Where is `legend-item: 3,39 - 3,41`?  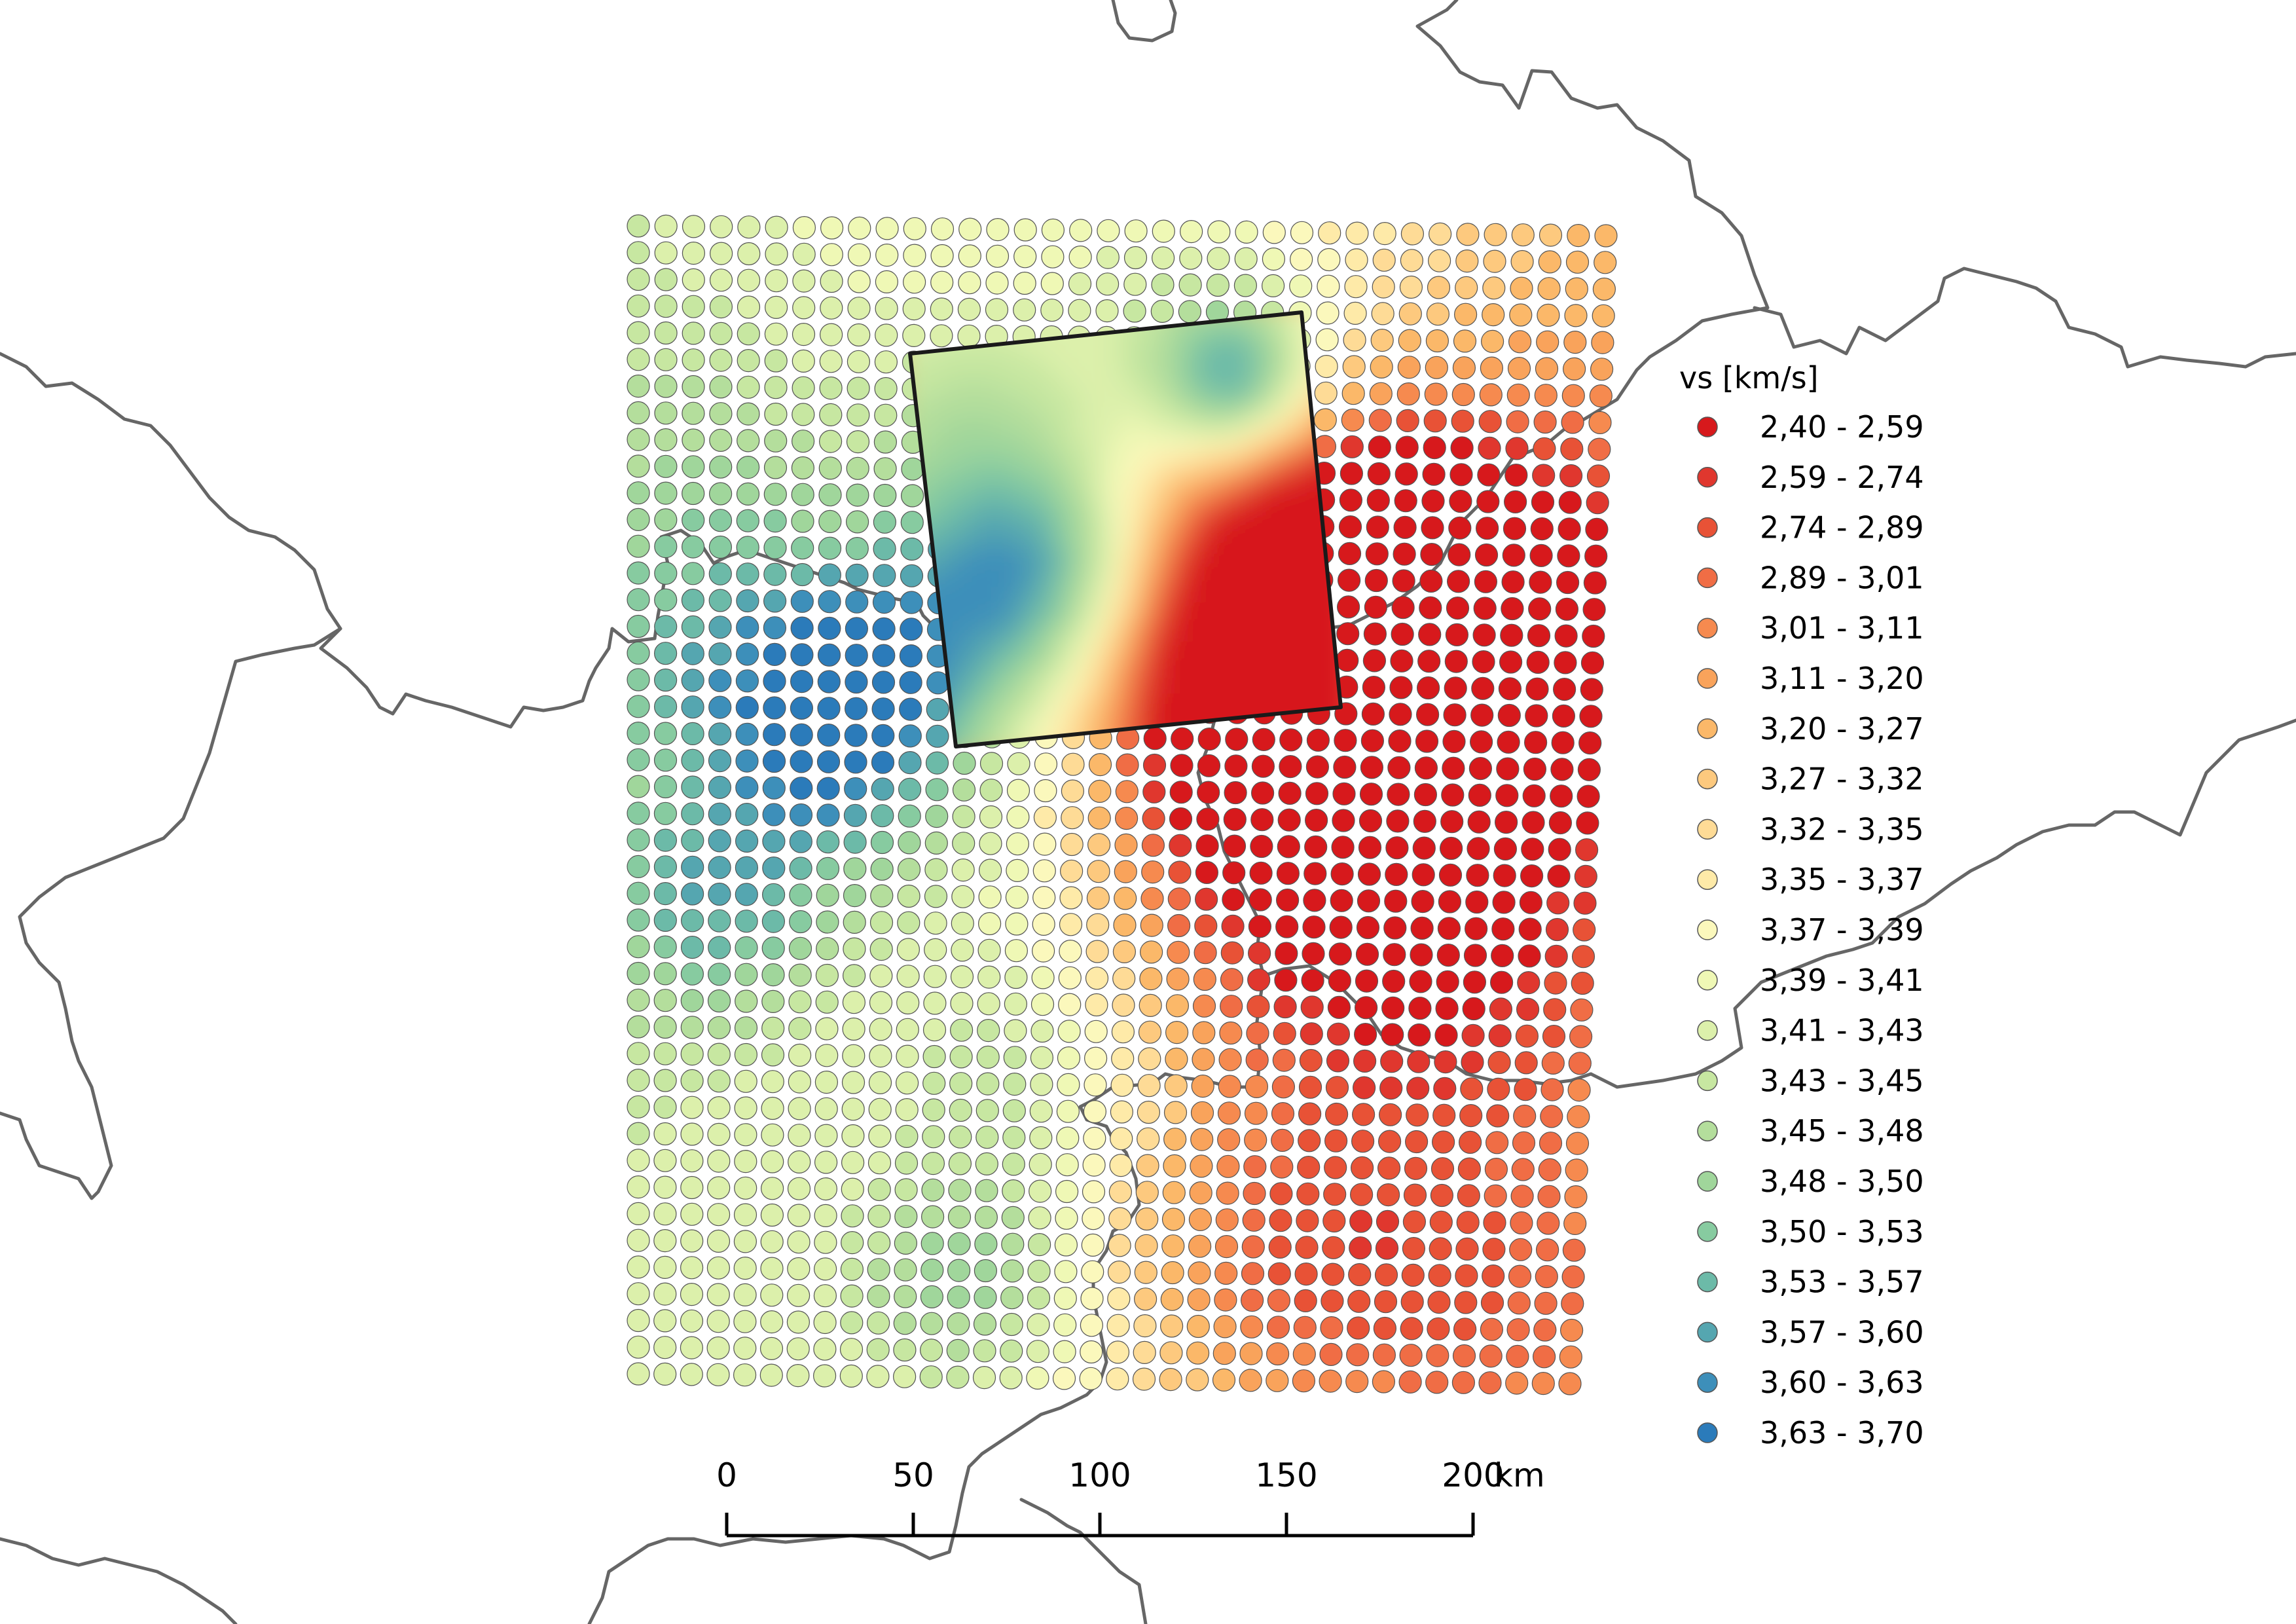 legend-item: 3,39 - 3,41 is located at coordinates (1810, 980).